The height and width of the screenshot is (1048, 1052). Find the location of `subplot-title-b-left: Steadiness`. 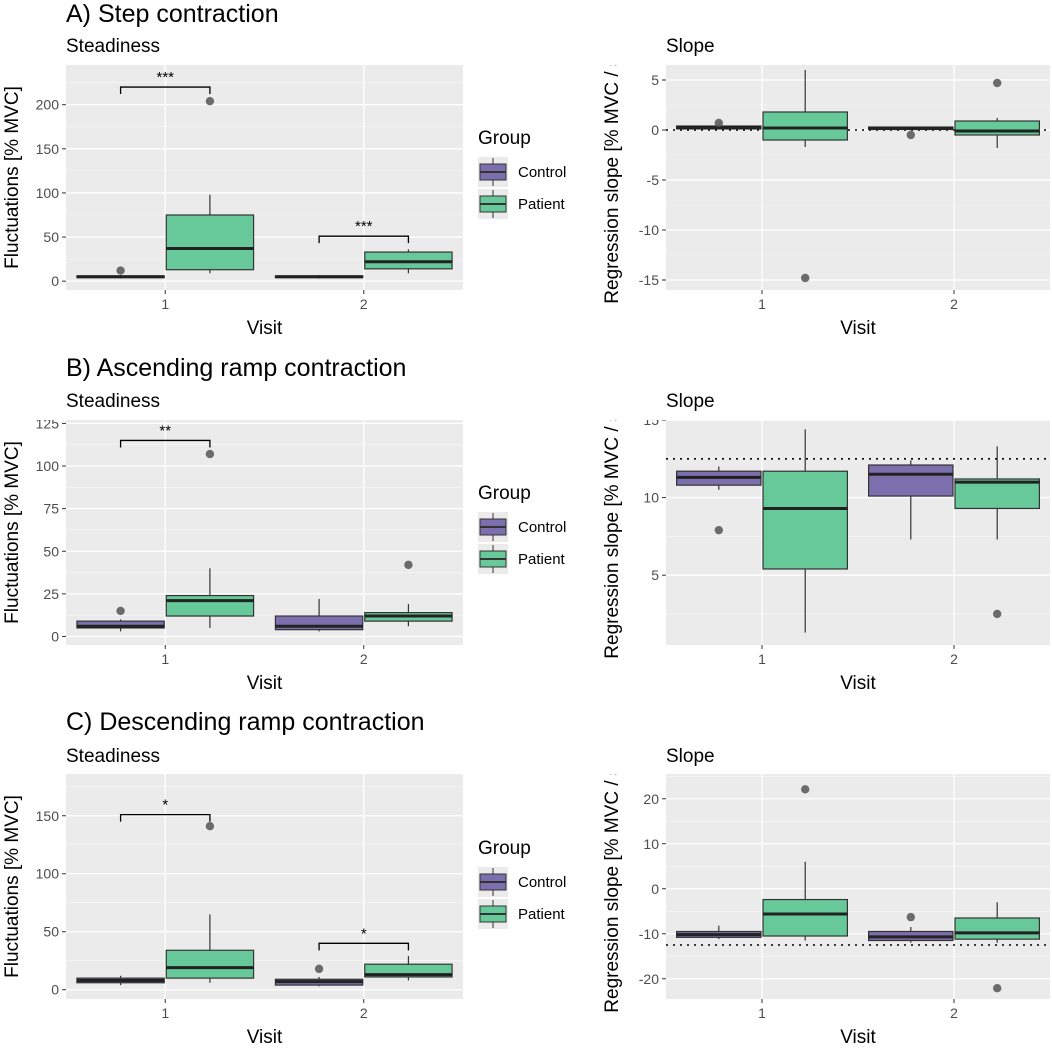

subplot-title-b-left: Steadiness is located at coordinates (113, 401).